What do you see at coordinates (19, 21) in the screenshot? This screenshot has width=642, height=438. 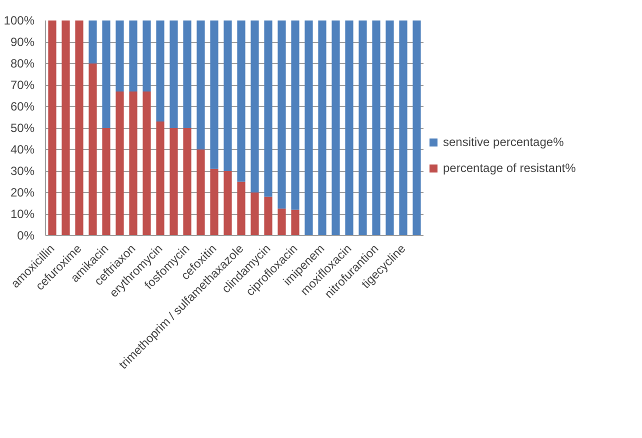 I see `y-tick-label: 100%` at bounding box center [19, 21].